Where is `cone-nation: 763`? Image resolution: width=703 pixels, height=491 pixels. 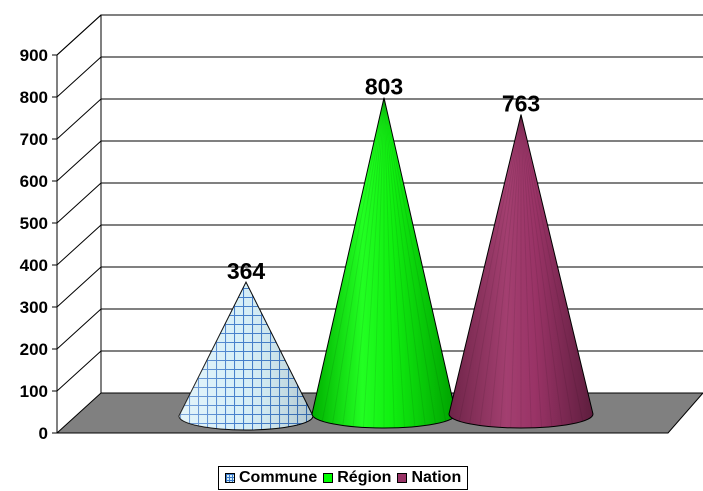
cone-nation: 763 is located at coordinates (521, 260).